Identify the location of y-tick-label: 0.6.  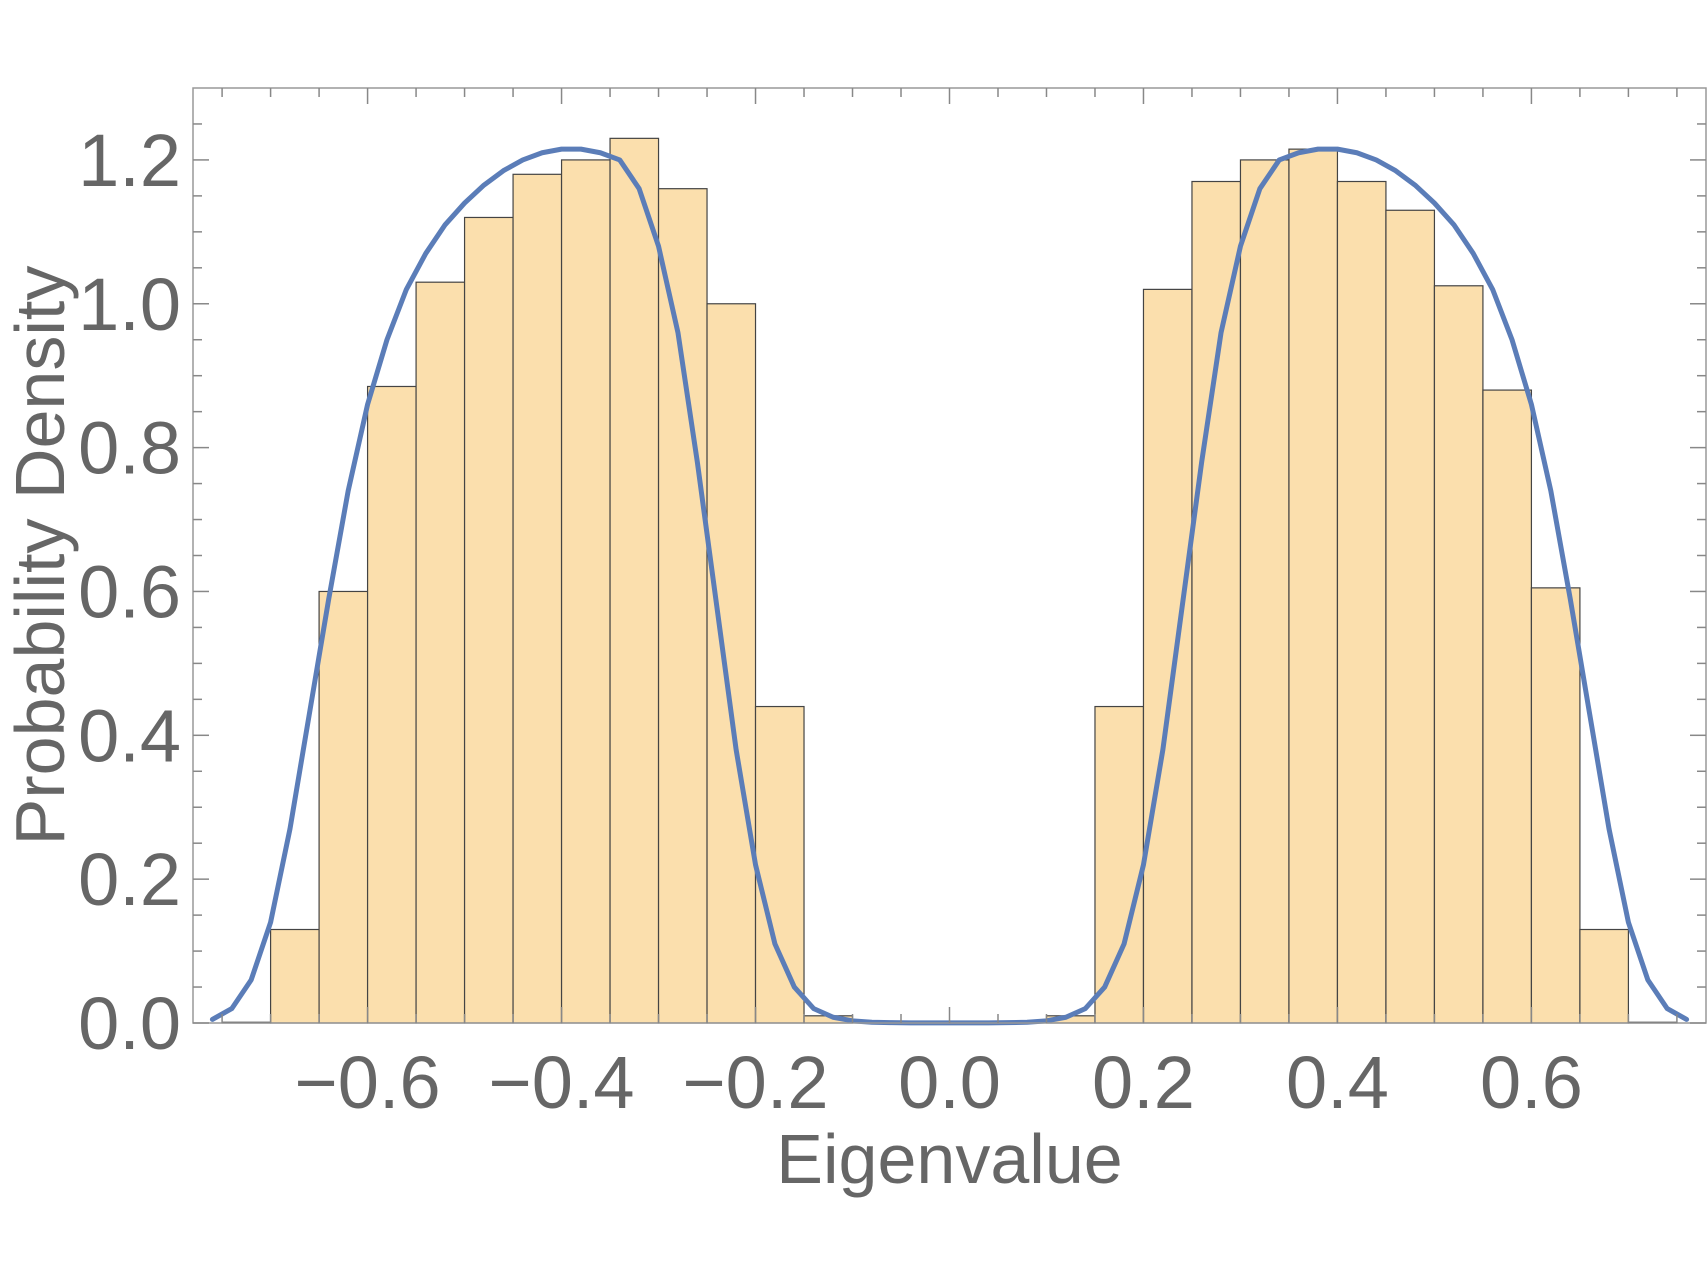
(129, 591).